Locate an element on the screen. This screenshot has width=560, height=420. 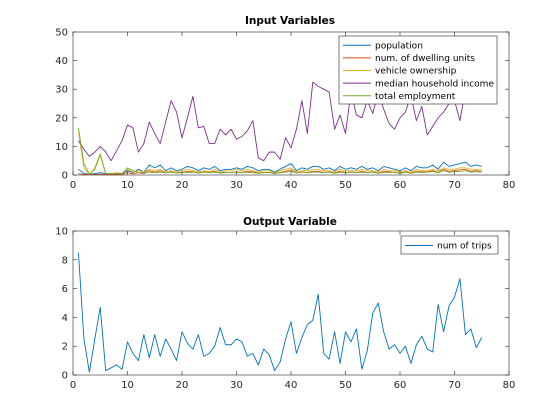
series-line-total-employment is located at coordinates (280, 151).